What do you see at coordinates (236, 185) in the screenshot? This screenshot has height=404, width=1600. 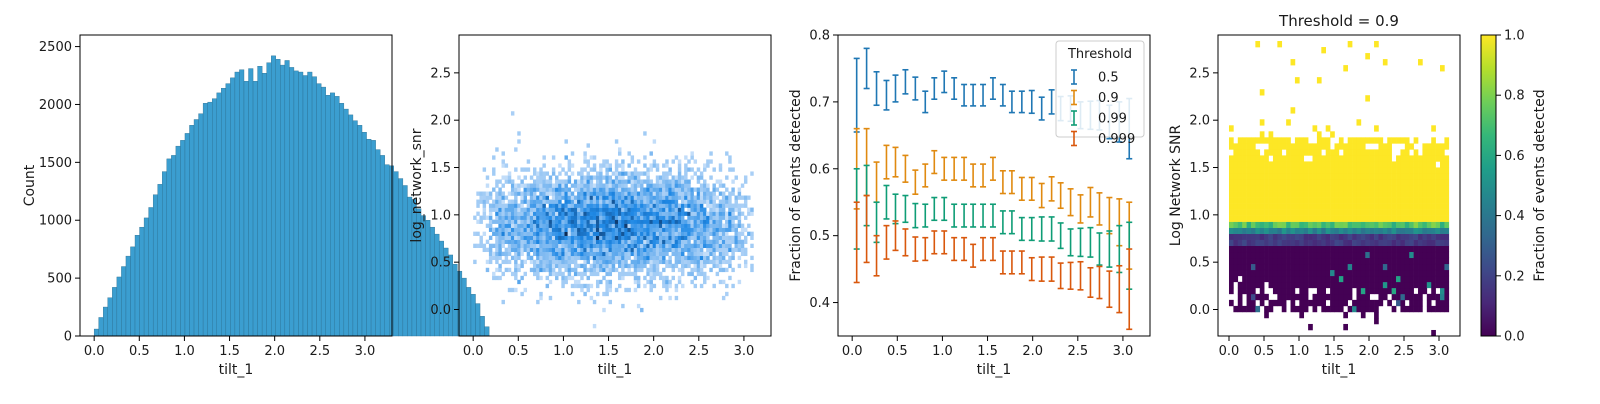 I see `axes-frame` at bounding box center [236, 185].